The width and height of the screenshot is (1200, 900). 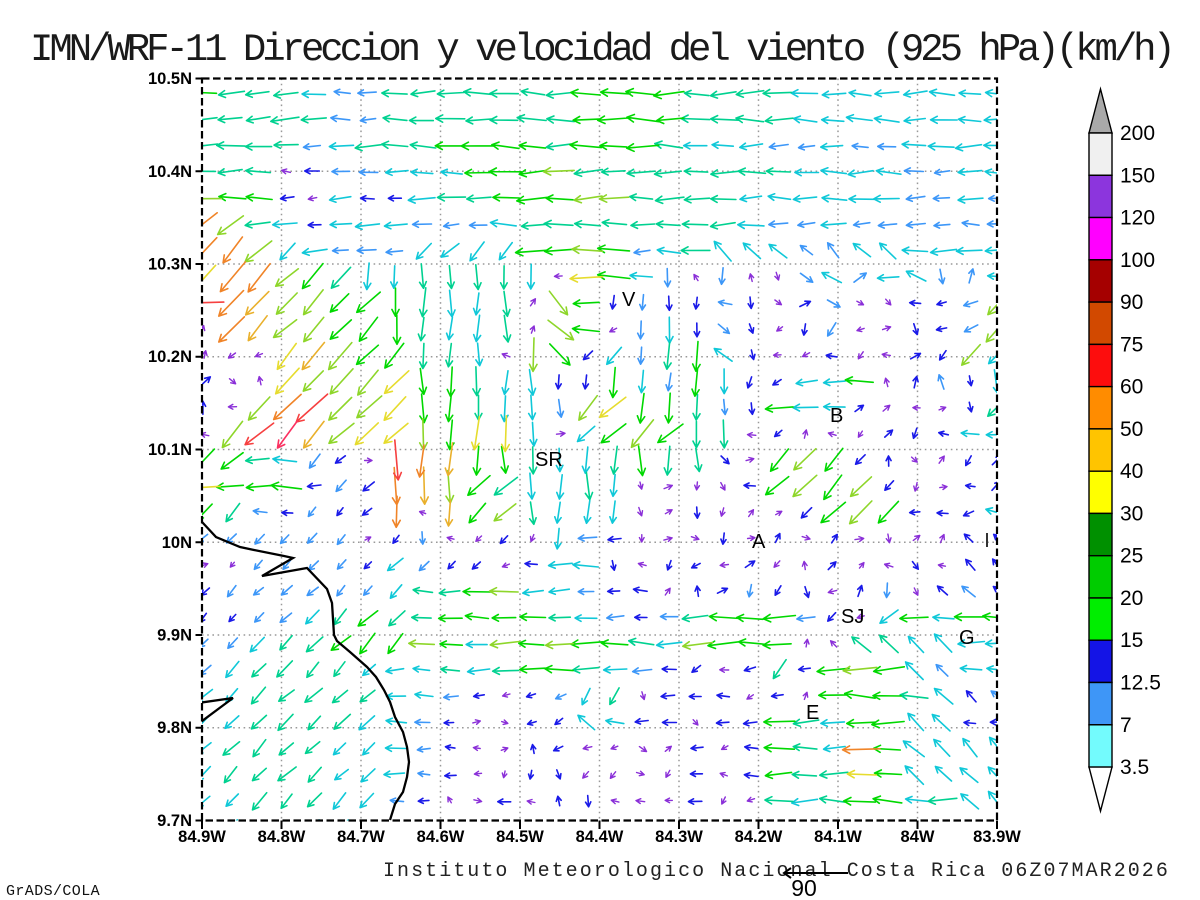 What do you see at coordinates (1134, 767) in the screenshot?
I see `svg-text: 3.5` at bounding box center [1134, 767].